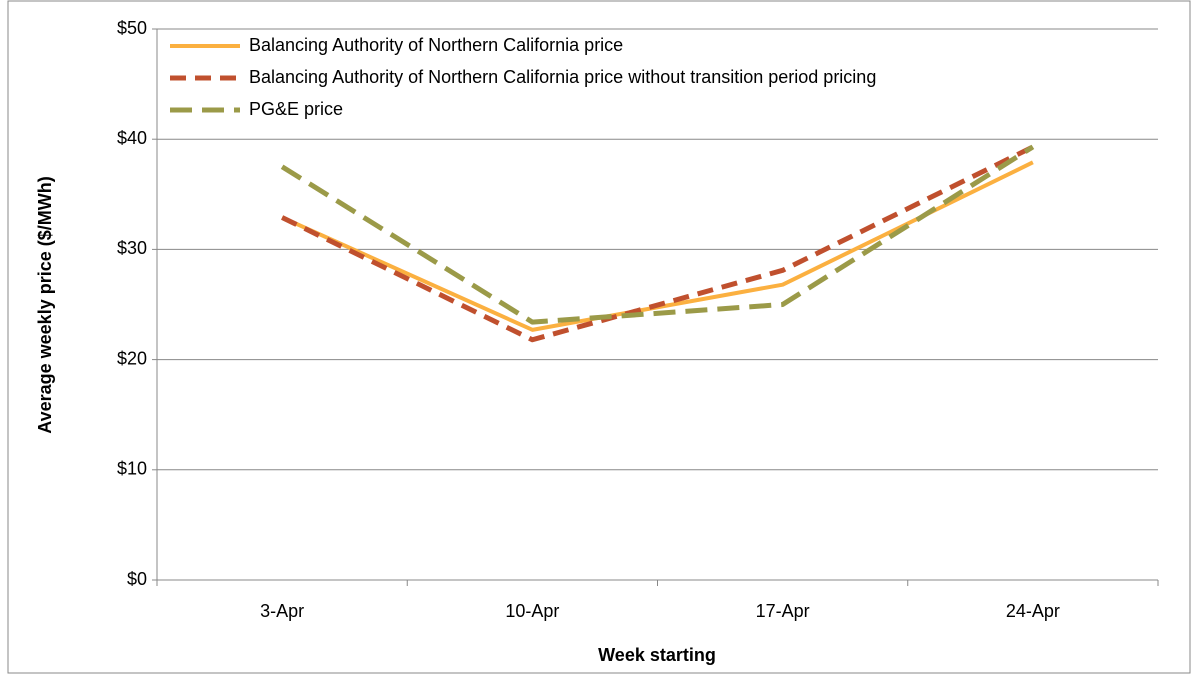 The image size is (1198, 675). Describe the element at coordinates (45, 304) in the screenshot. I see `y-axis-label: Average weekly price ($/MWh)` at that location.